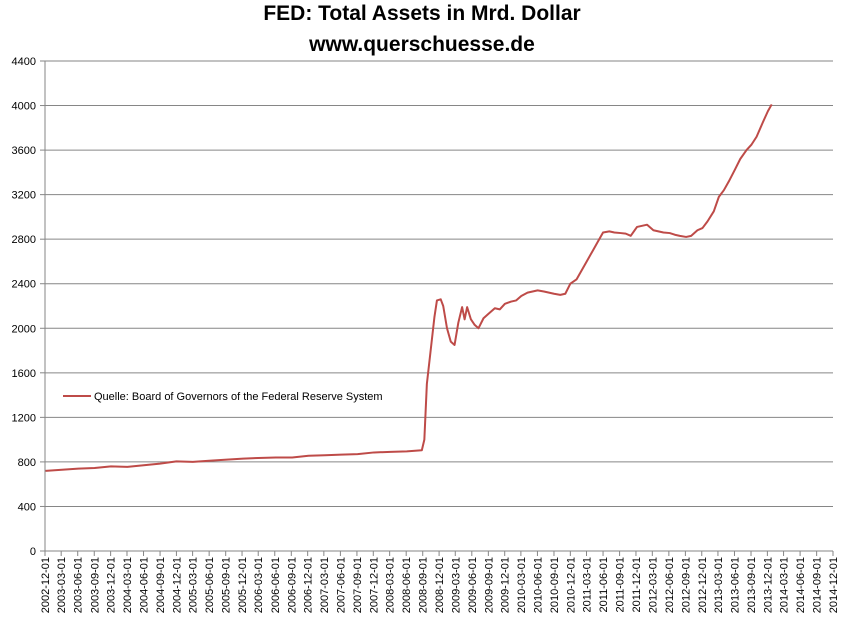 This screenshot has height=625, width=844. I want to click on x-tick-label: 2005-12-01, so click(243, 585).